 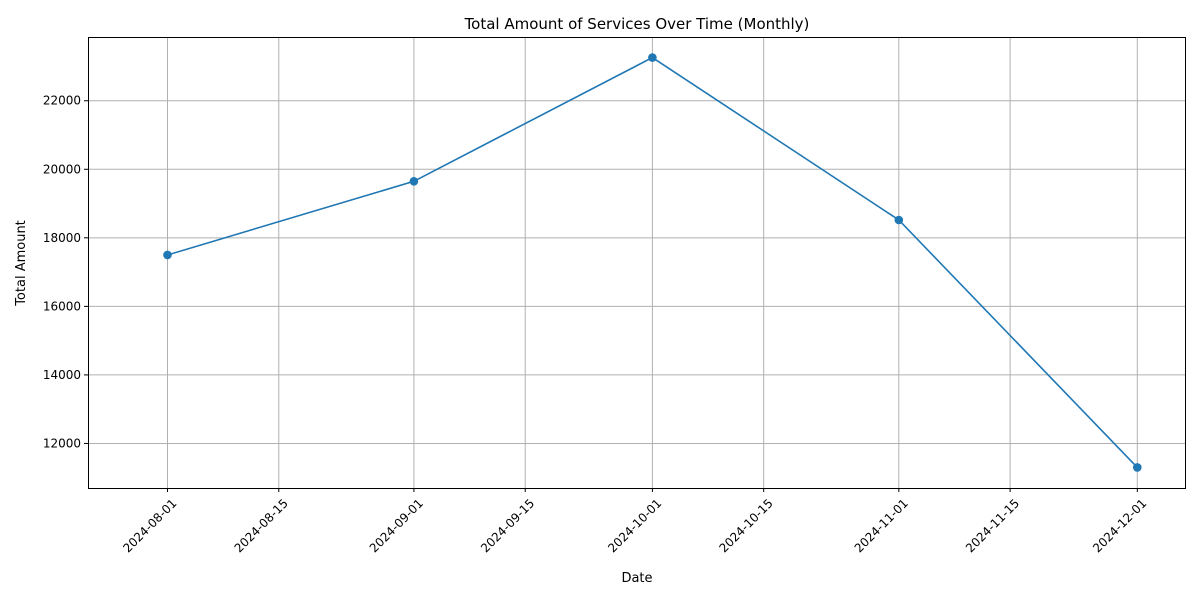 What do you see at coordinates (634, 525) in the screenshot?
I see `x-tick-label: 2024-10-01` at bounding box center [634, 525].